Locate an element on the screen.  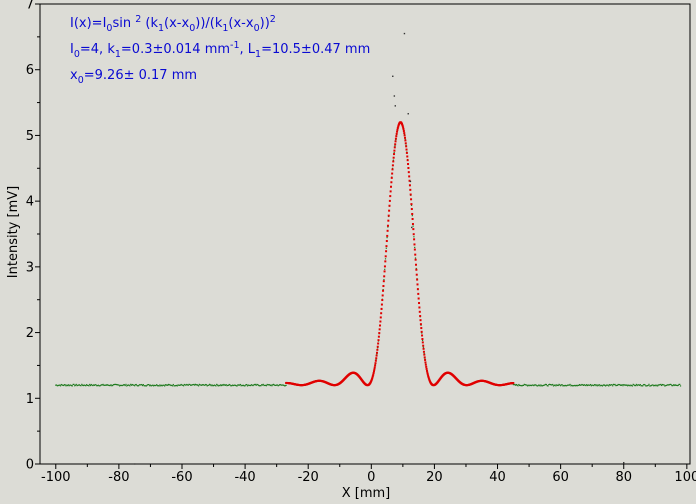
fit-annotation-line: x0=9.26± 0.17 mm is located at coordinates (133, 77).